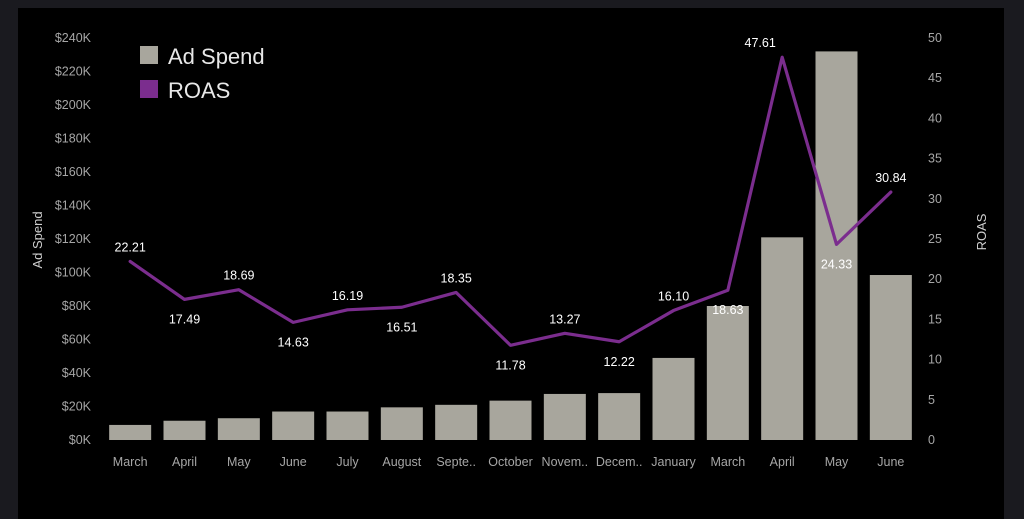 This screenshot has width=1024, height=519. Describe the element at coordinates (77, 306) in the screenshot. I see `y-tick-label: $80K` at that location.